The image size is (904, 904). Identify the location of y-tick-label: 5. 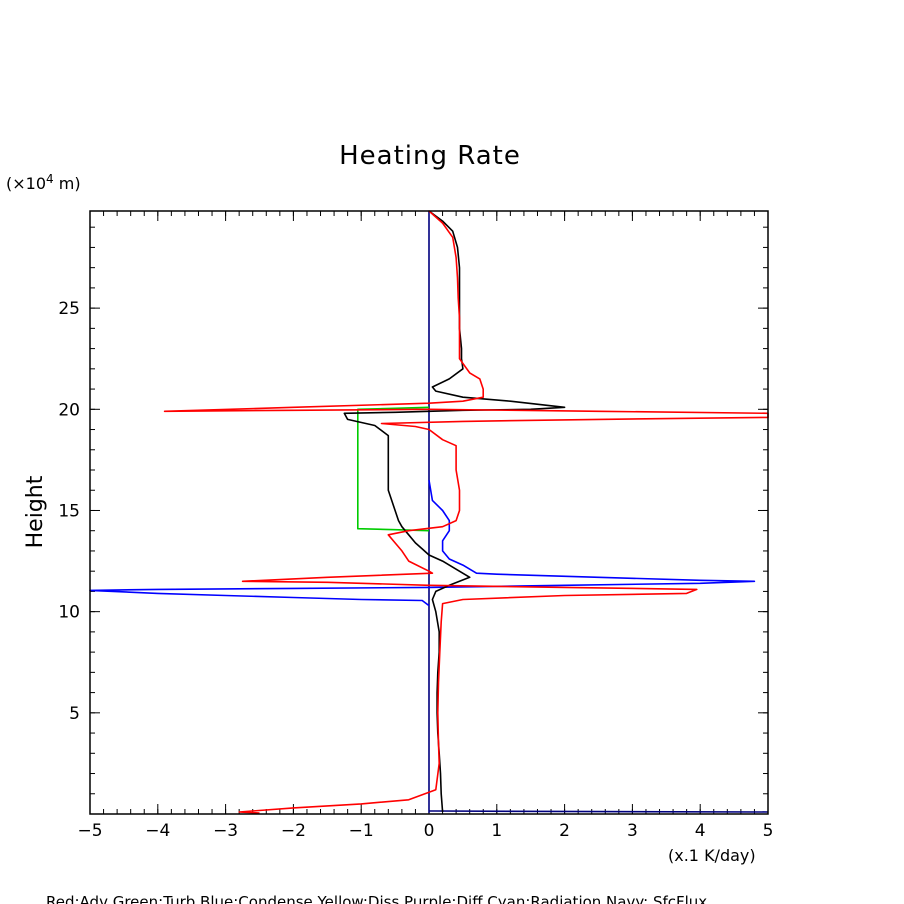
(74, 714).